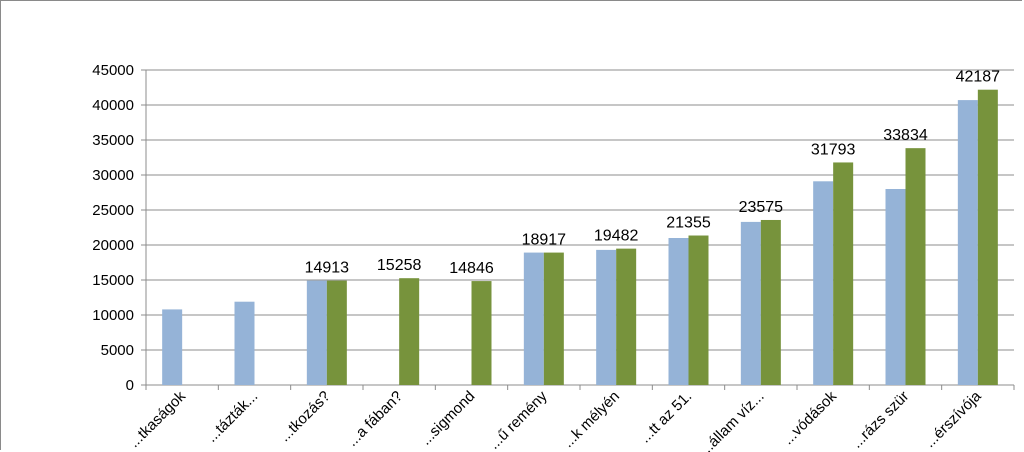  What do you see at coordinates (905, 135) in the screenshot?
I see `data-label: 33834` at bounding box center [905, 135].